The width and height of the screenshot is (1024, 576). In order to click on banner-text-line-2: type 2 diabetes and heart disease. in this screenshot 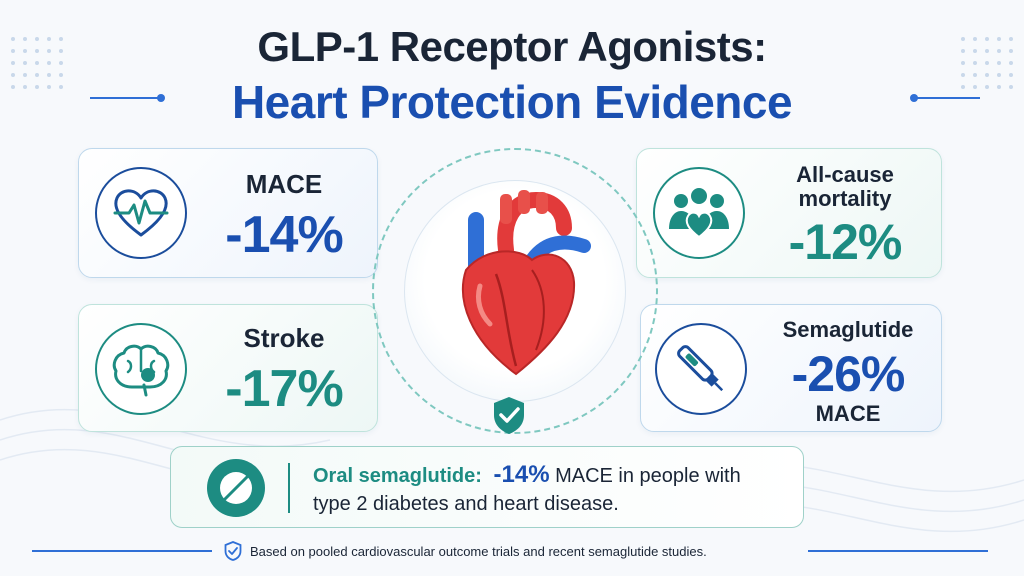, I will do `click(466, 504)`.